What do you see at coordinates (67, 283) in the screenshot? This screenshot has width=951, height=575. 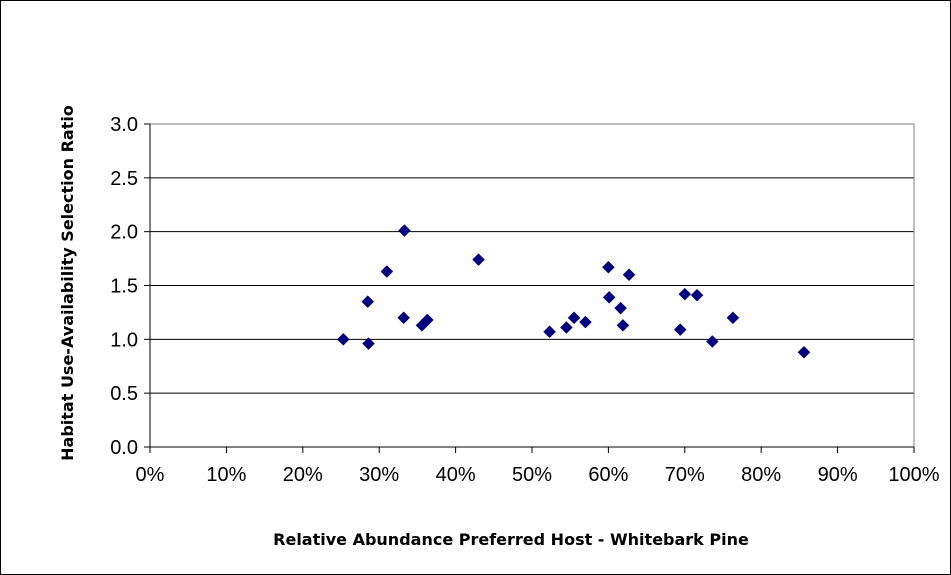 I see `y-axis-title: Habitat Use-Availability Selection Ratio` at bounding box center [67, 283].